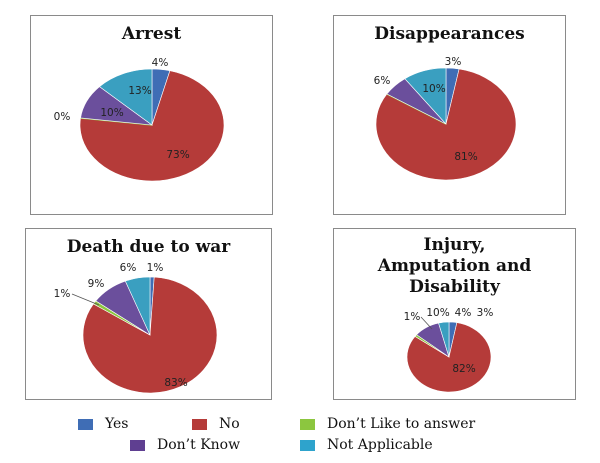  What do you see at coordinates (155, 268) in the screenshot?
I see `data-label-yes: 1%` at bounding box center [155, 268].